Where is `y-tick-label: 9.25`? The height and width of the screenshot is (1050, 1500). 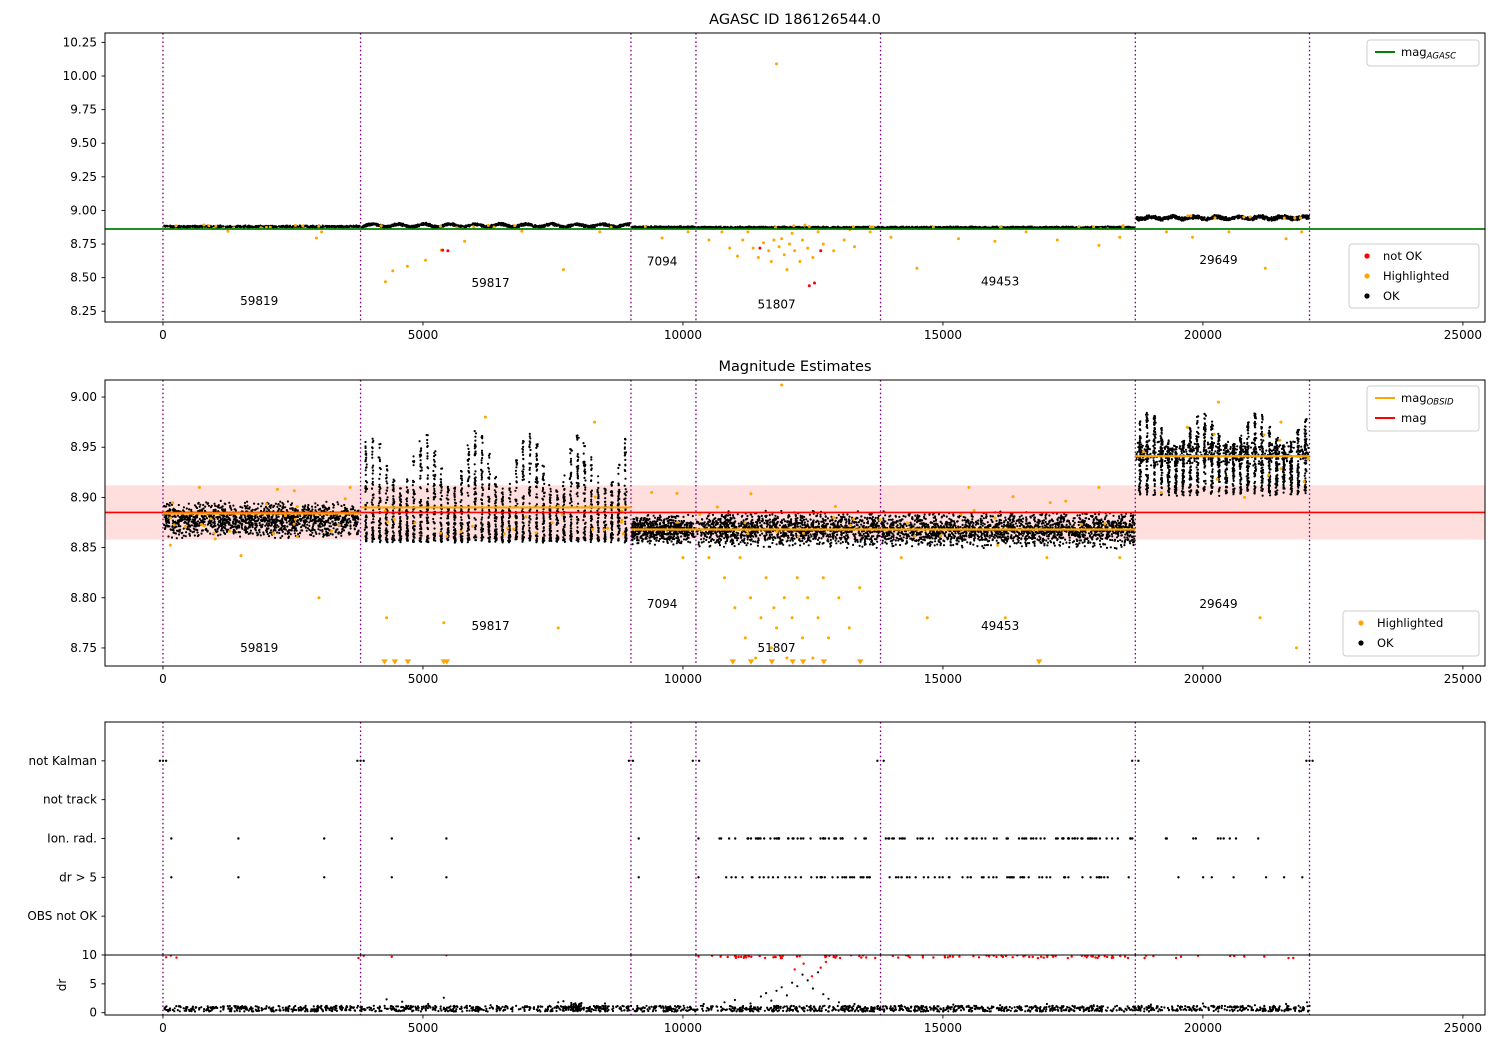
y-tick-label: 9.25 is located at coordinates (83, 177).